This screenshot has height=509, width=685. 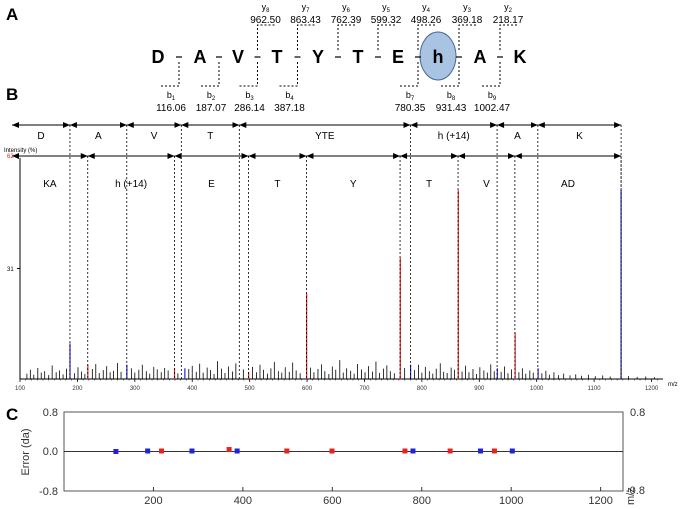 What do you see at coordinates (12, 94) in the screenshot?
I see `panel-letter-b: B` at bounding box center [12, 94].